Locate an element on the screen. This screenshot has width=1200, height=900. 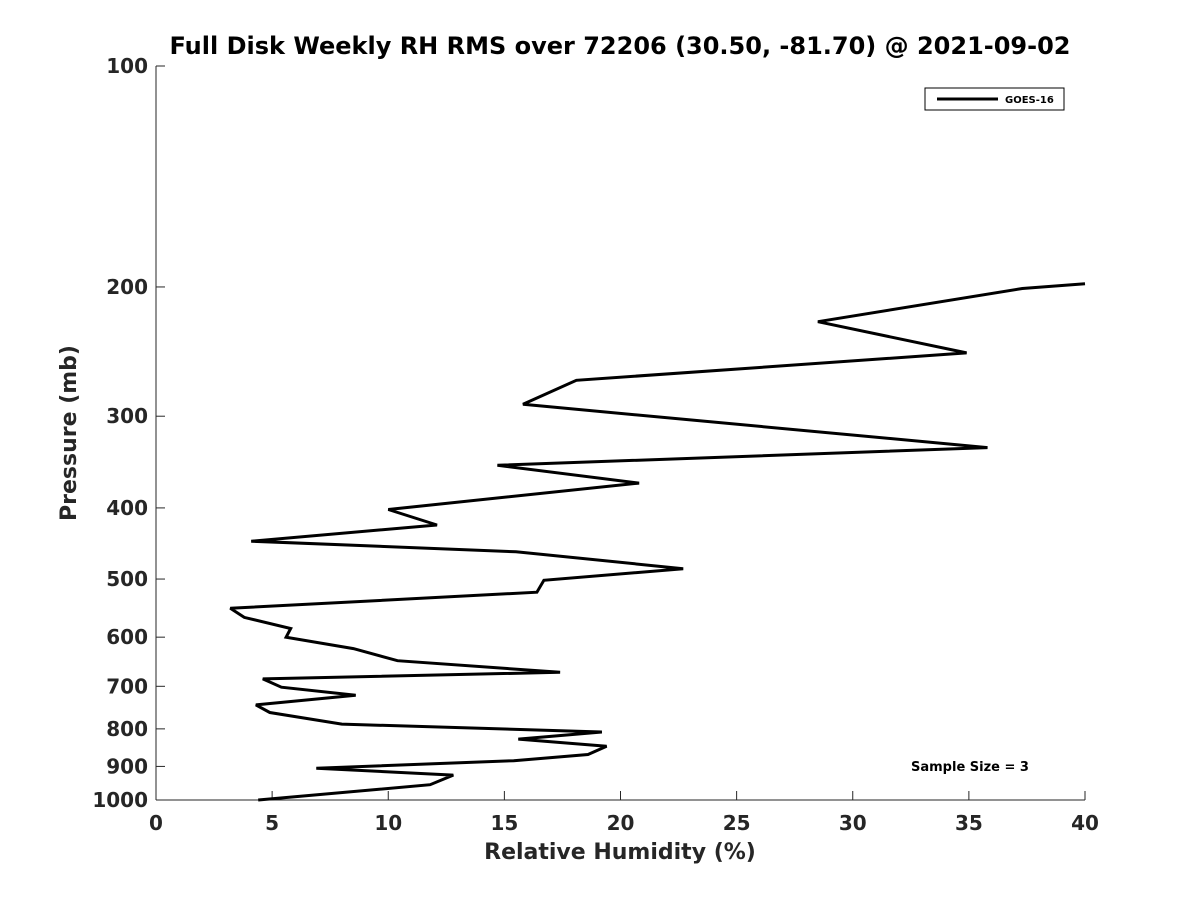
y-tick-label: 200 is located at coordinates (127, 287).